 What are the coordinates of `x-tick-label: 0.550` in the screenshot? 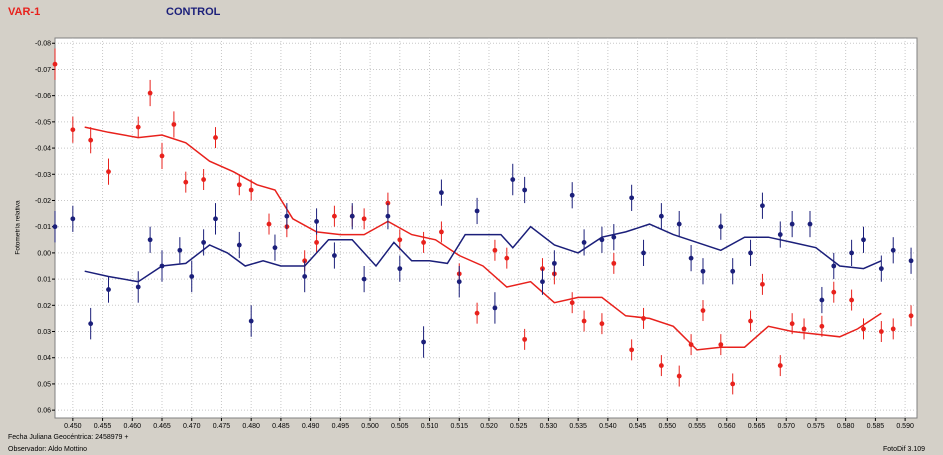 It's located at (668, 426).